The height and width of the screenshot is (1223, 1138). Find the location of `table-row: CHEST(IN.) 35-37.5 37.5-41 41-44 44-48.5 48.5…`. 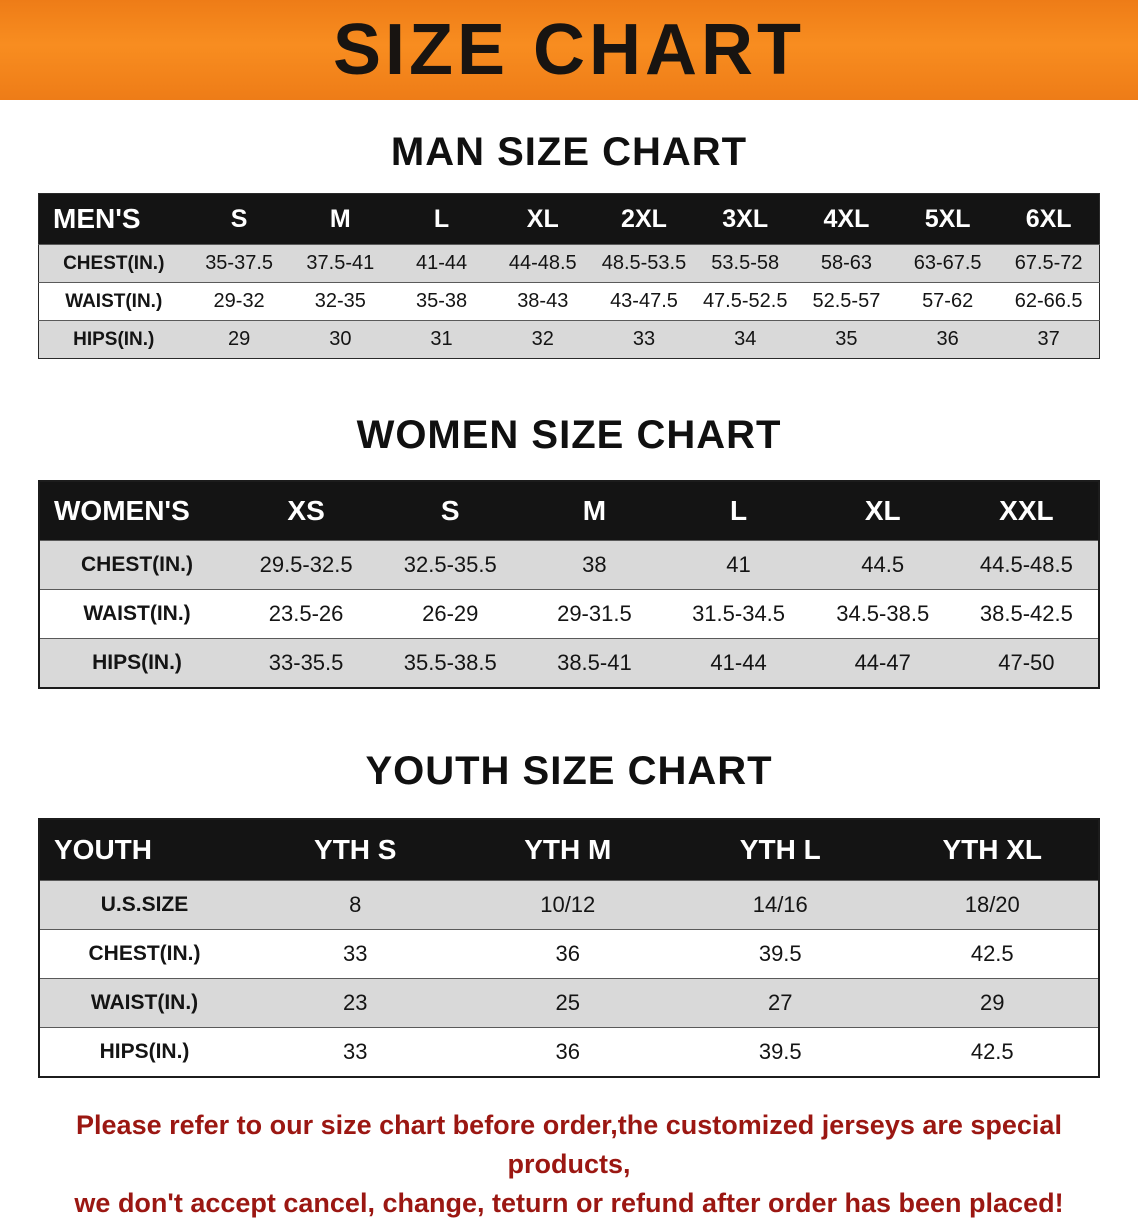

table-row: CHEST(IN.) 35-37.5 37.5-41 41-44 44-48.5 48.5… is located at coordinates (569, 263).